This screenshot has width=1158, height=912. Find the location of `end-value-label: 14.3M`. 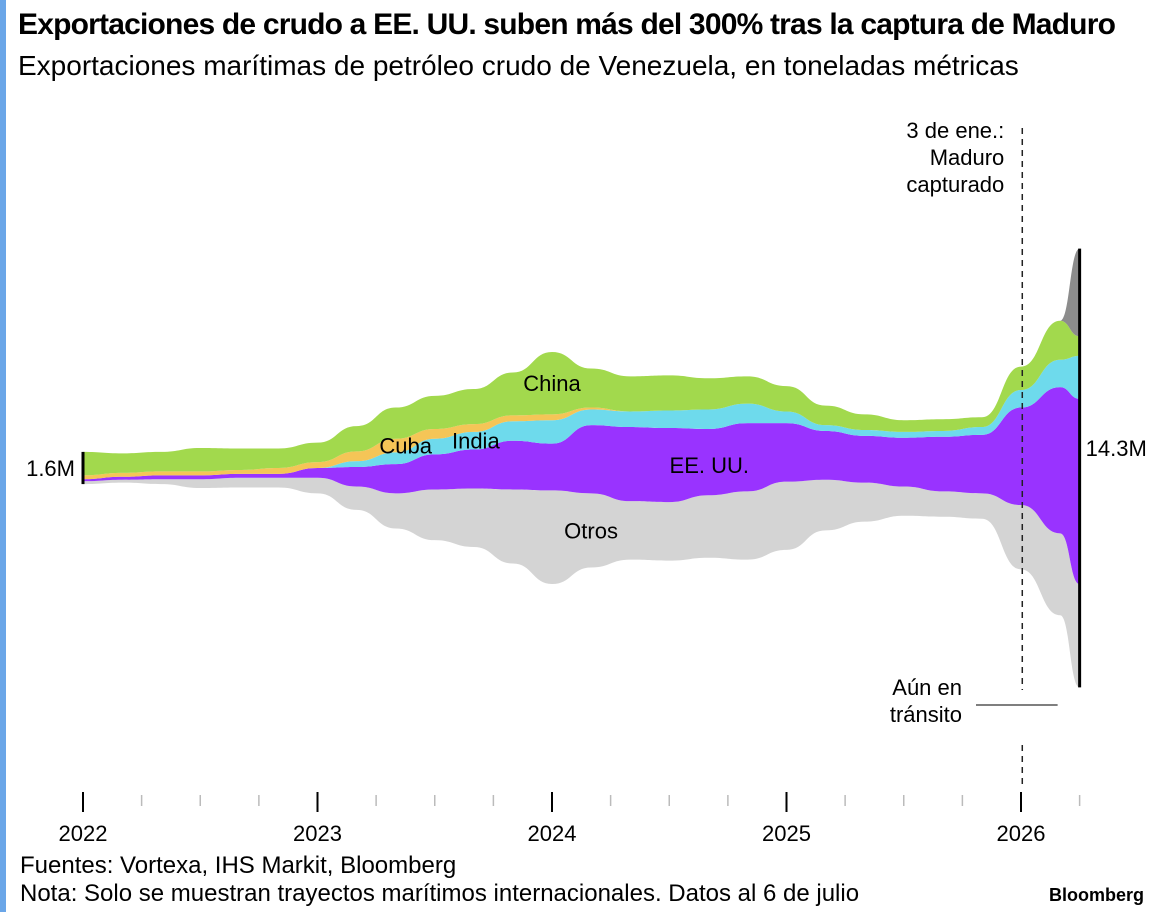

end-value-label: 14.3M is located at coordinates (1116, 448).